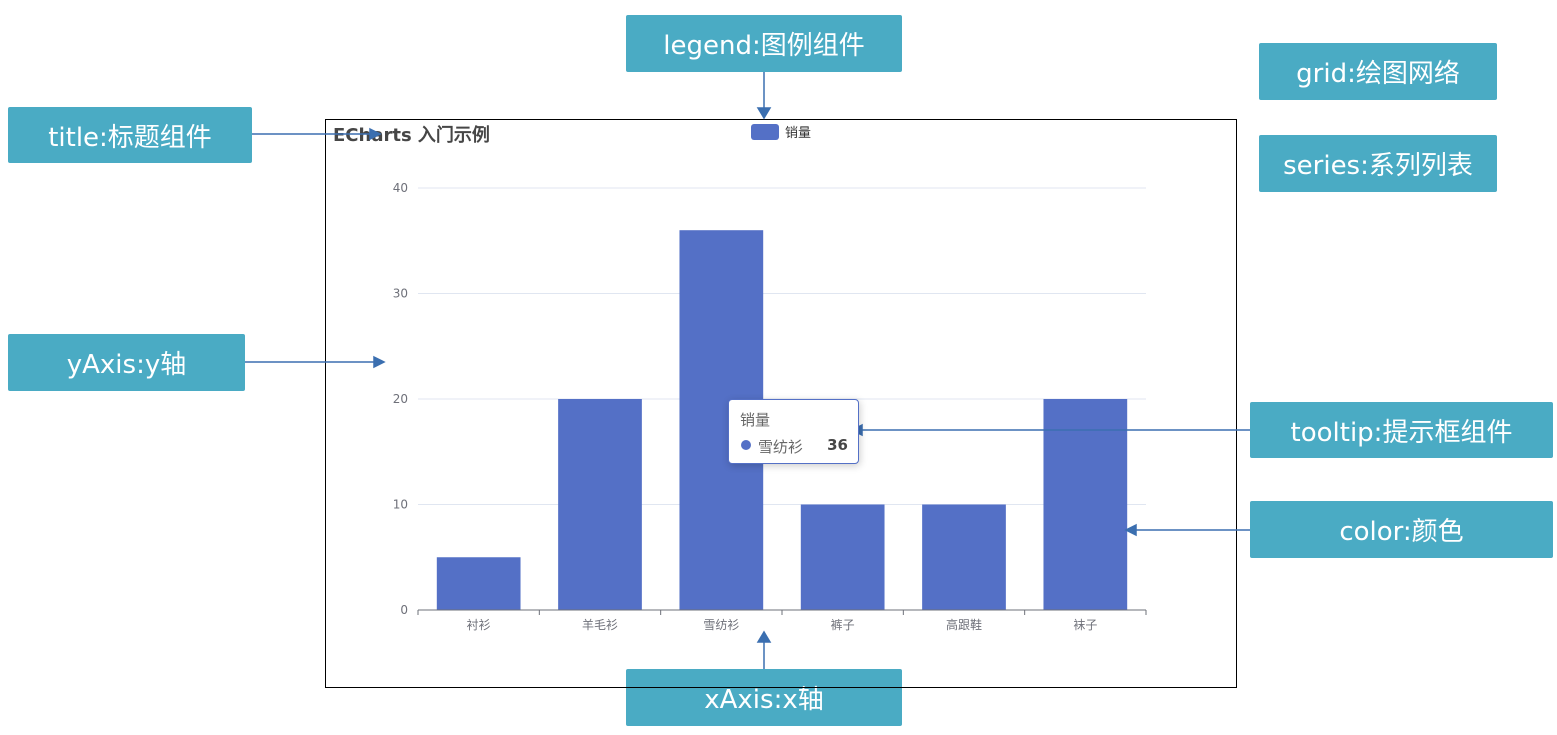  Describe the element at coordinates (479, 625) in the screenshot. I see `x-tick-label: 衬衫` at that location.